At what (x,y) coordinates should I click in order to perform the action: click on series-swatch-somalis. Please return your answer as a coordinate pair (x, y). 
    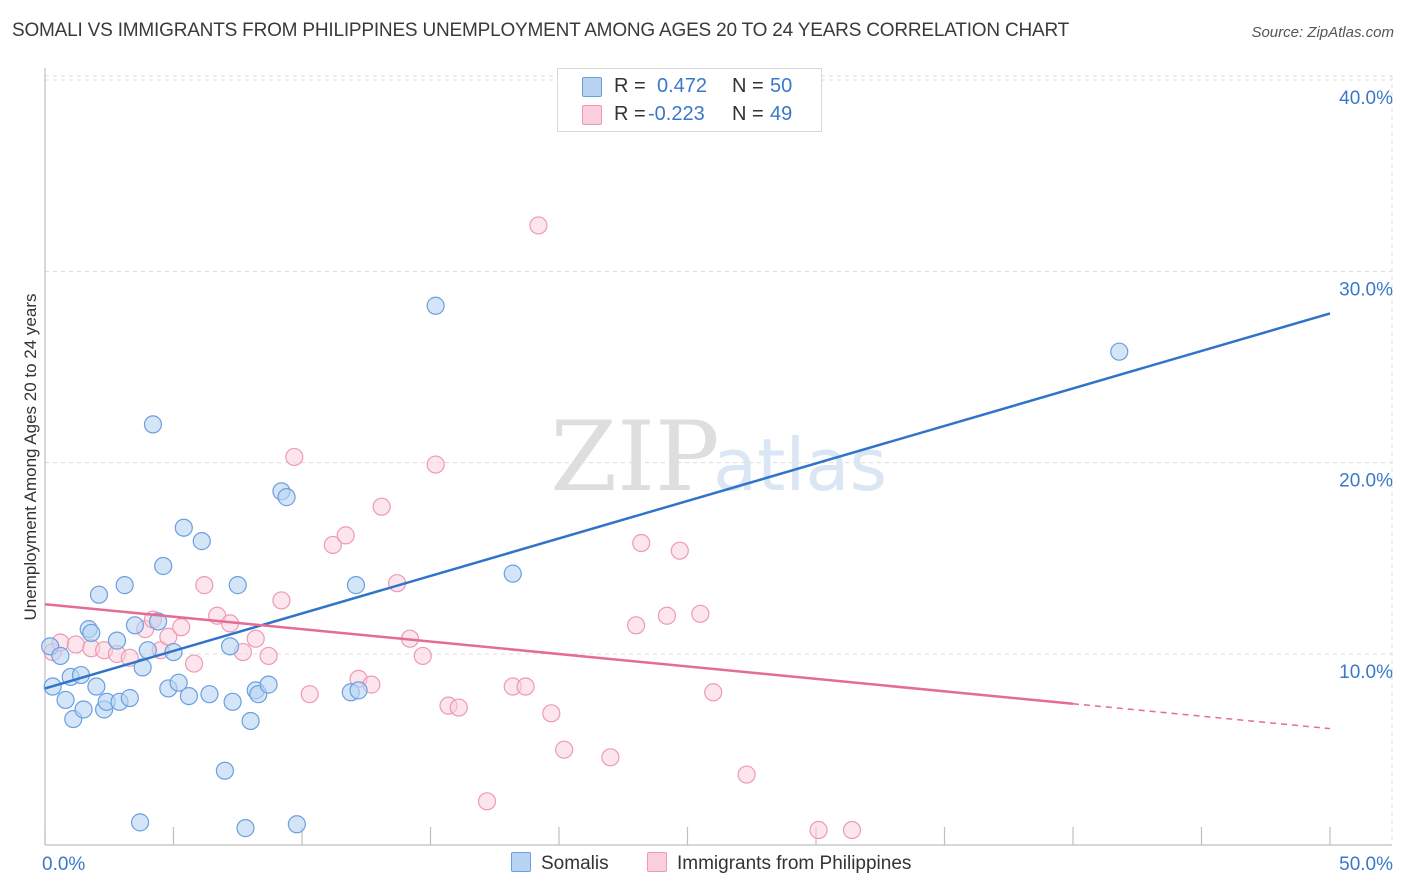
    Looking at the image, I should click on (521, 862).